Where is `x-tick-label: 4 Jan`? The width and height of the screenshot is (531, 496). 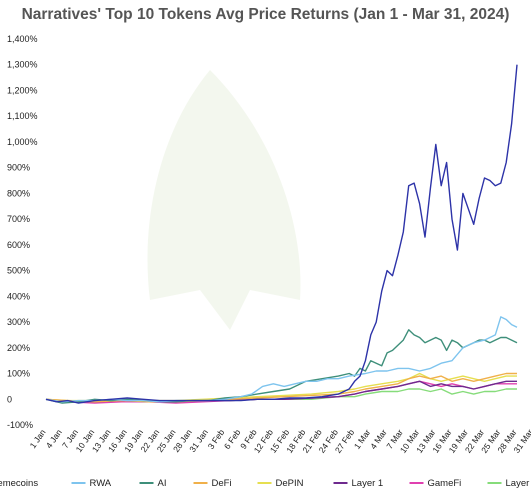
x-tick-label: 4 Jan is located at coordinates (54, 438).